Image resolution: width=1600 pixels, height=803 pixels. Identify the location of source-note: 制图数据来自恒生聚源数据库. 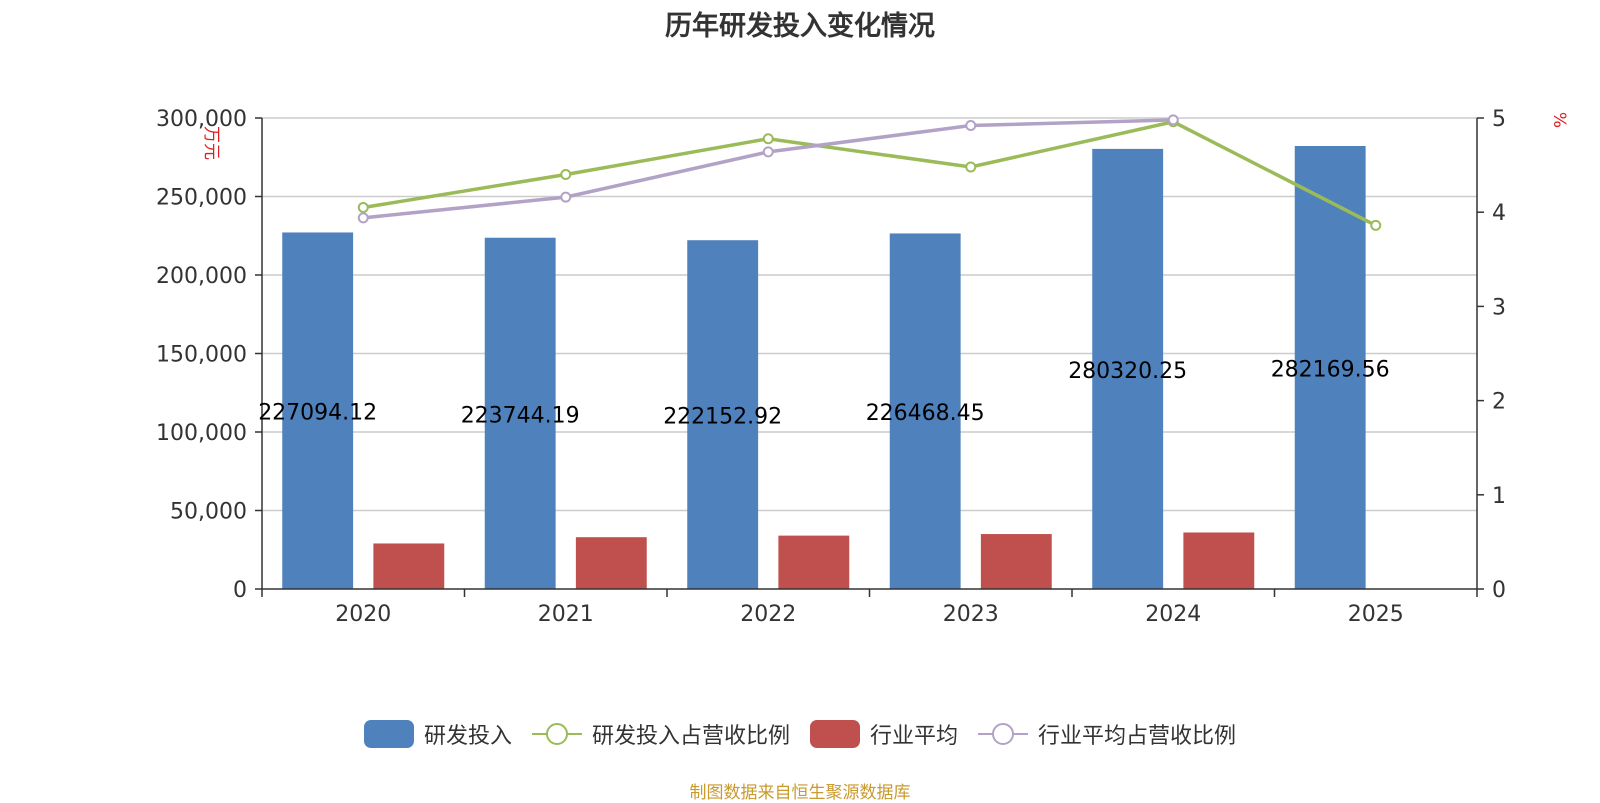
(800, 793).